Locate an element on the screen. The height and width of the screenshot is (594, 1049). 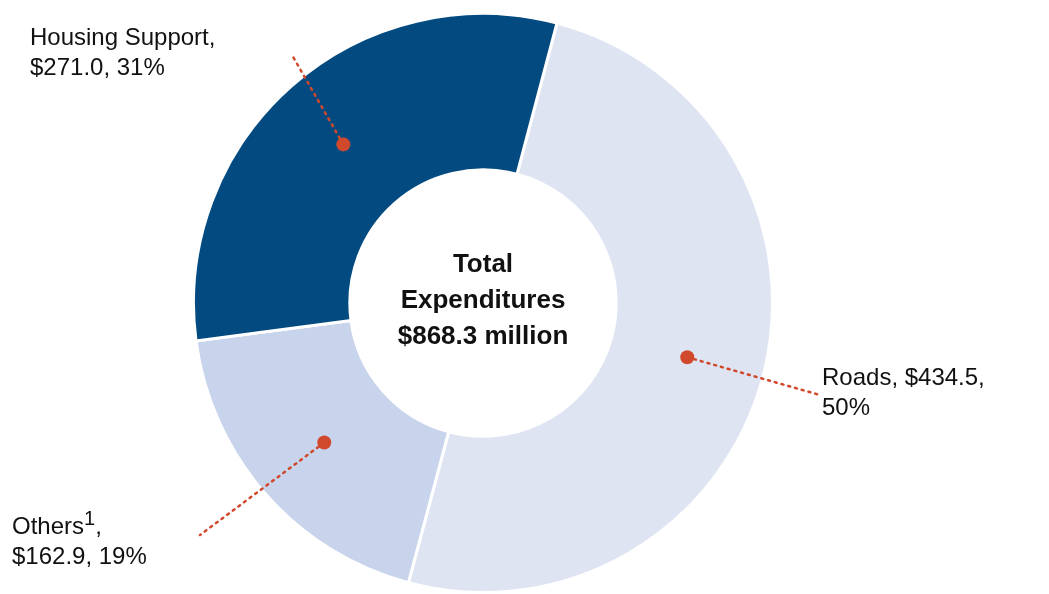
slice-label: Housing Support, $271.0, 31% is located at coordinates (123, 52).